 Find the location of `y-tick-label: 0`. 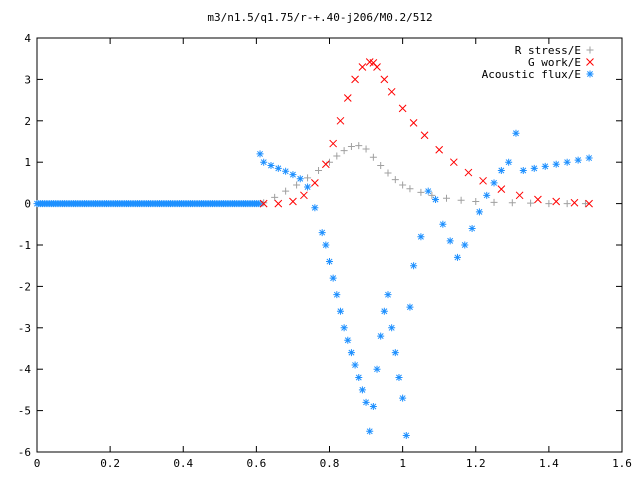

y-tick-label: 0 is located at coordinates (27, 204).